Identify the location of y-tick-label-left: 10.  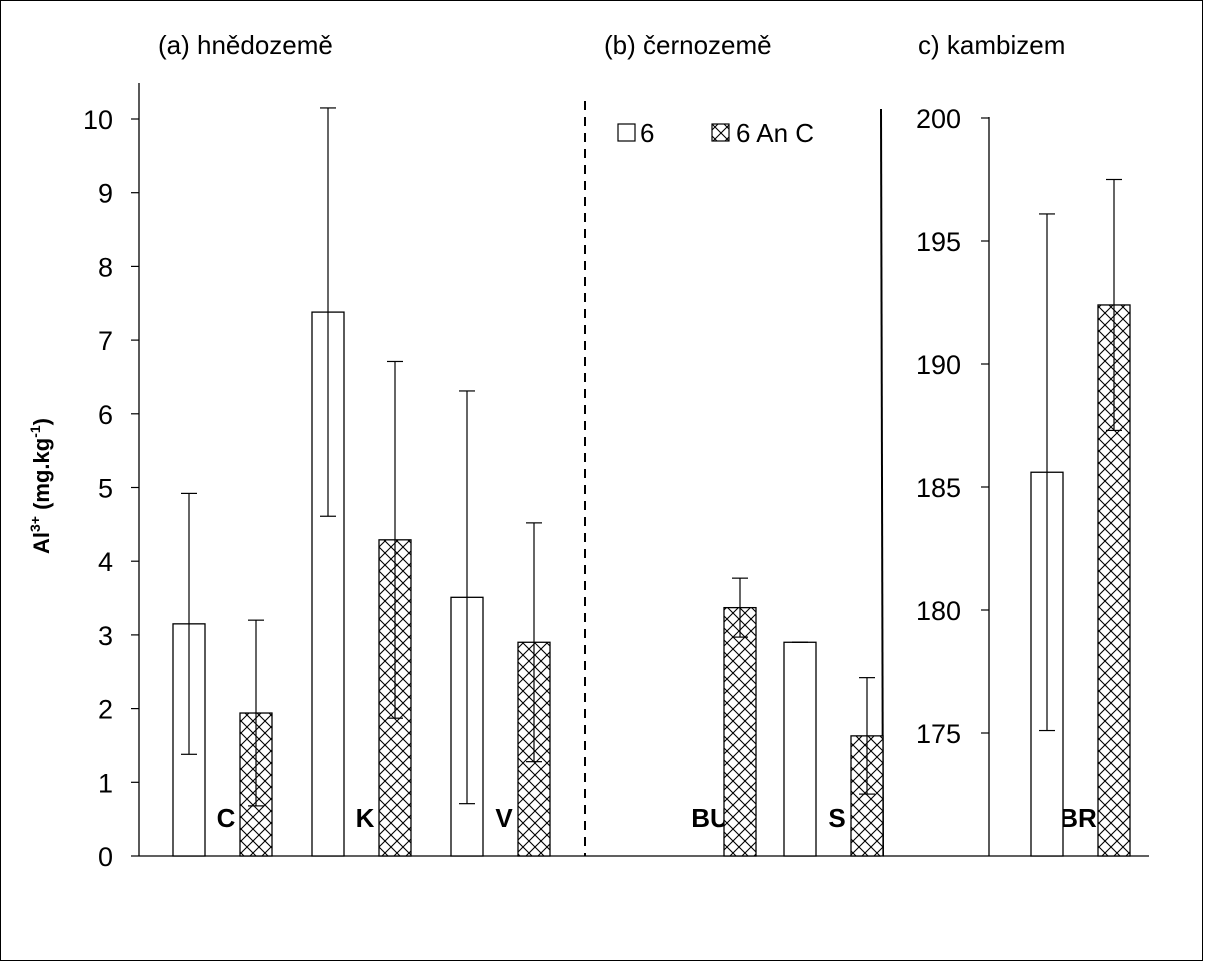
(98, 120).